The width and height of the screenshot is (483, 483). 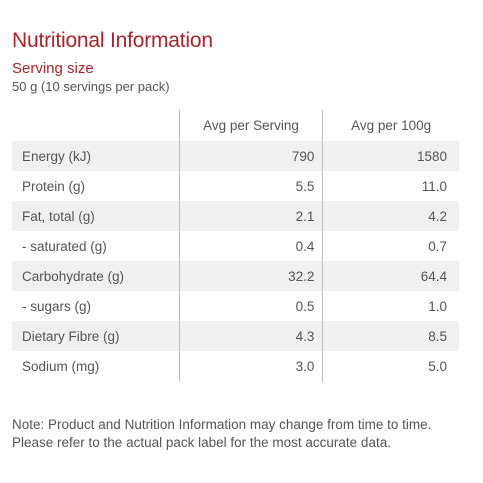 I want to click on per-serving-value: 3.0, so click(x=250, y=366).